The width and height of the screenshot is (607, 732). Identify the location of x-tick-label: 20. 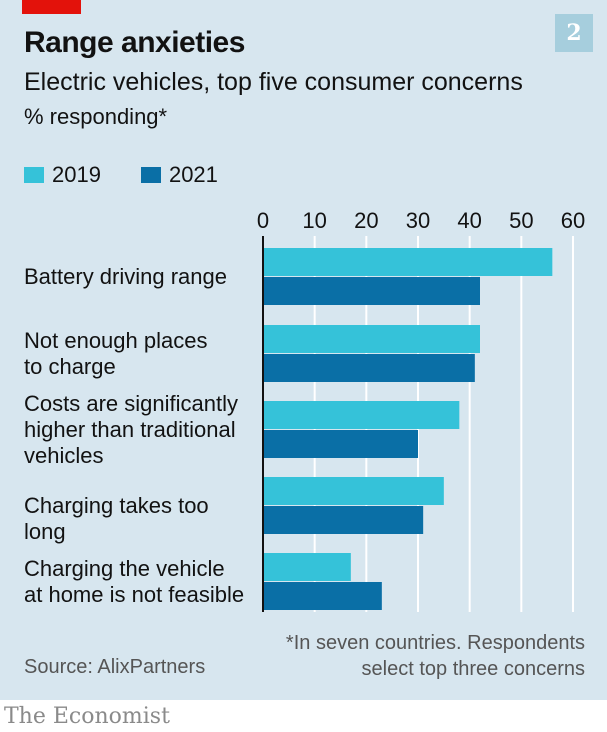
(366, 220).